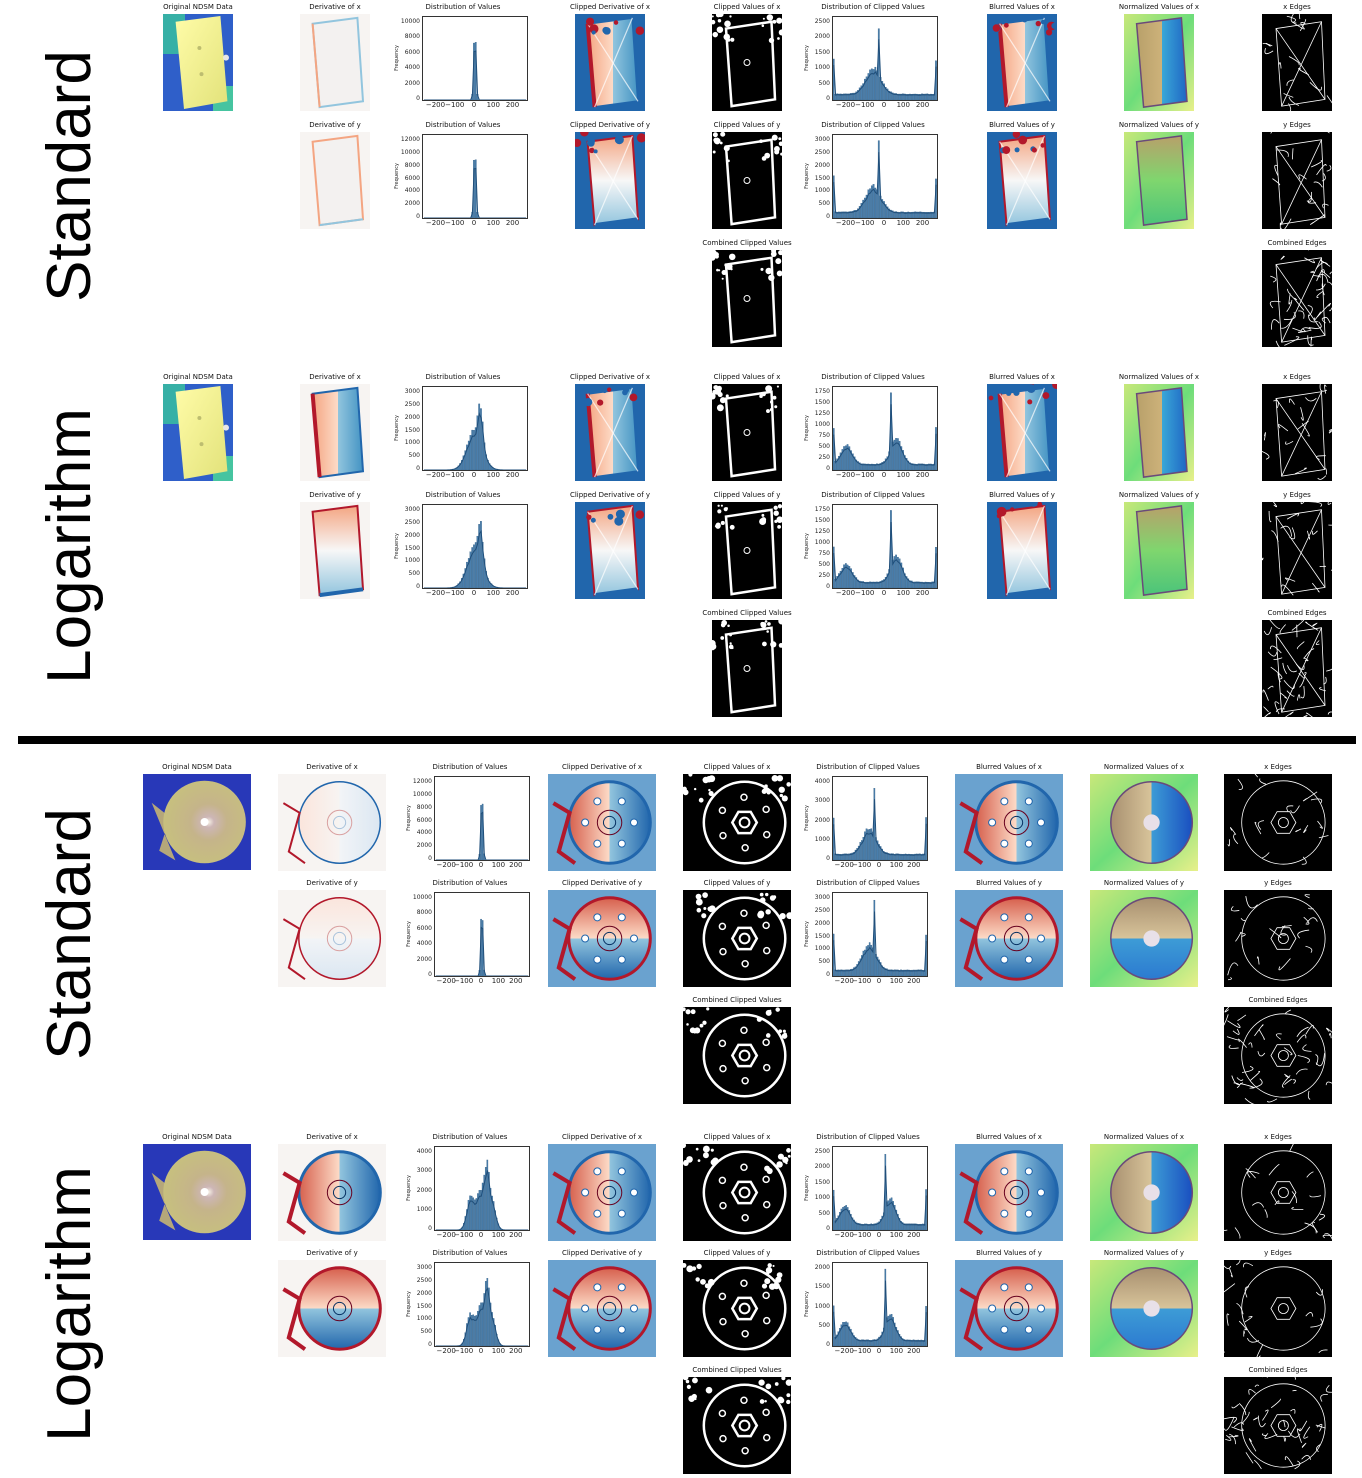  Describe the element at coordinates (446, 865) in the screenshot. I see `sec2-dist-x-xtick: −200` at that location.